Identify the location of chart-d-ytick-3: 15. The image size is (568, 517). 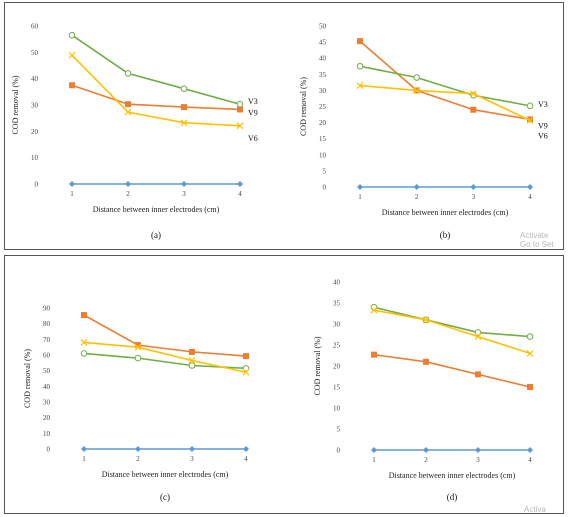
(337, 388).